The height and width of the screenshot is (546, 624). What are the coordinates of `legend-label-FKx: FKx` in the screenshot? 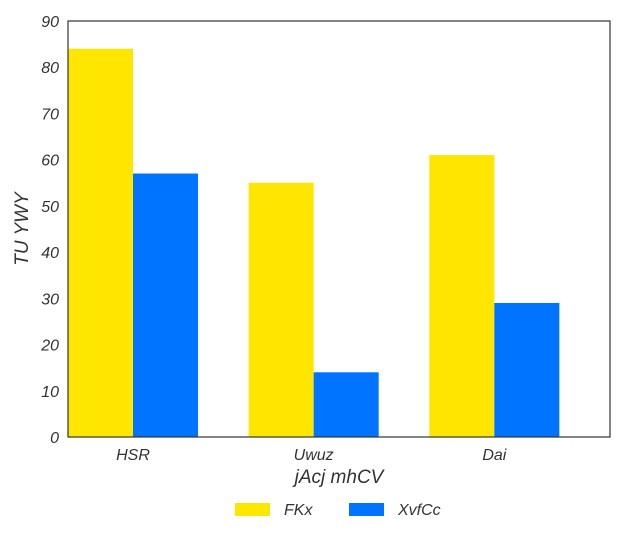 It's located at (298, 510).